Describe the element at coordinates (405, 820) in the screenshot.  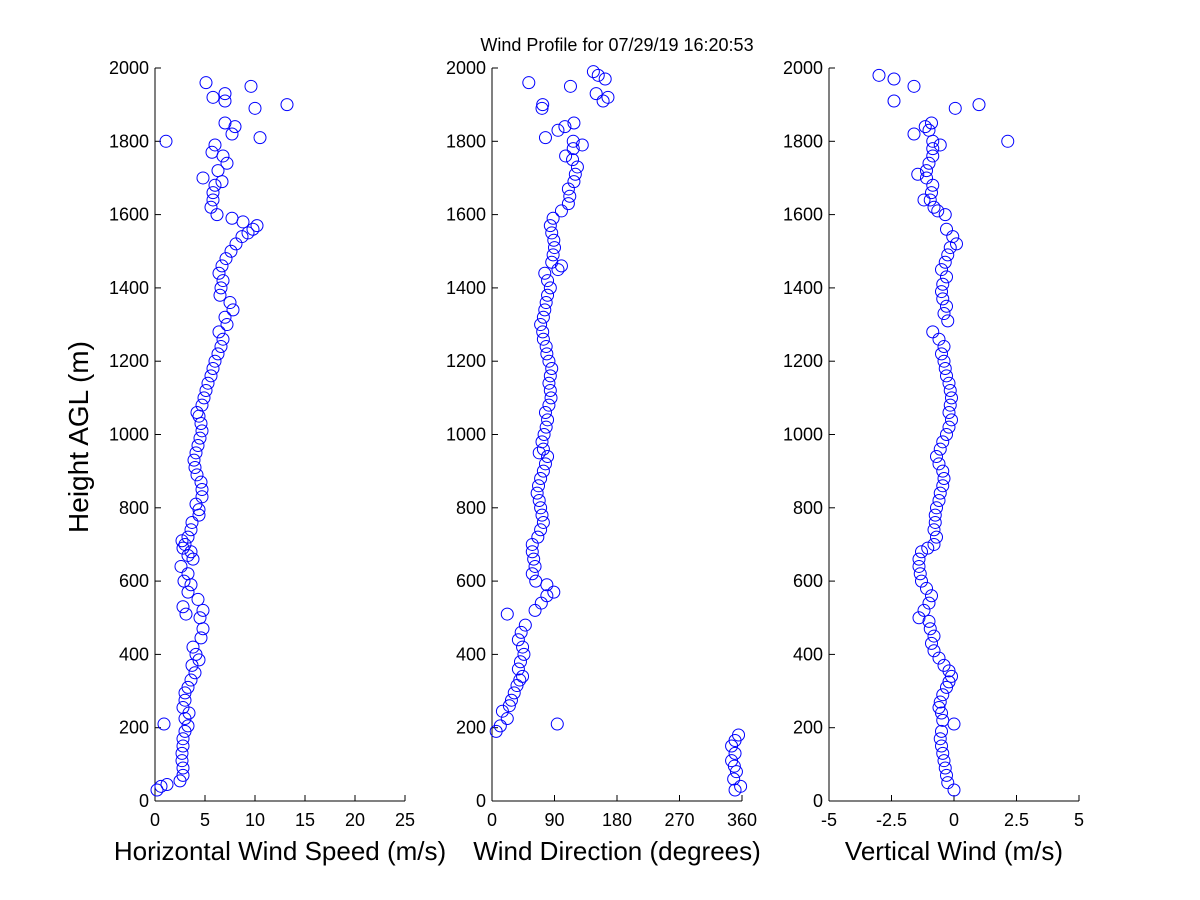
I see `speed-x-tick-label: 25` at that location.